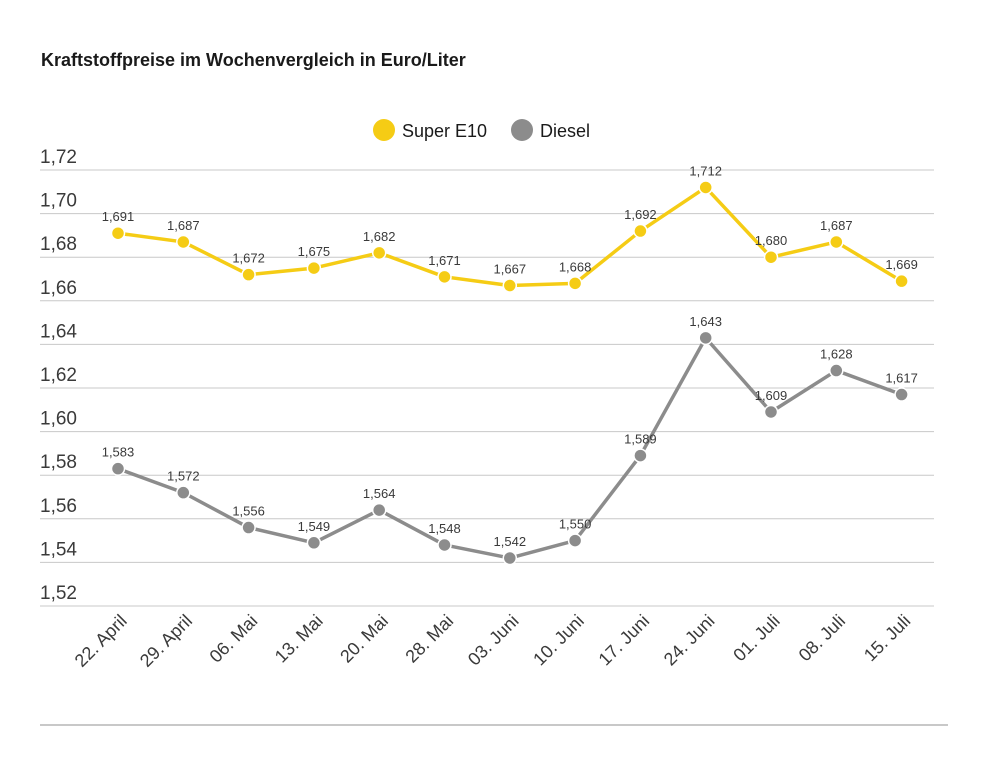 The image size is (989, 768). I want to click on data-label: 1,549, so click(314, 526).